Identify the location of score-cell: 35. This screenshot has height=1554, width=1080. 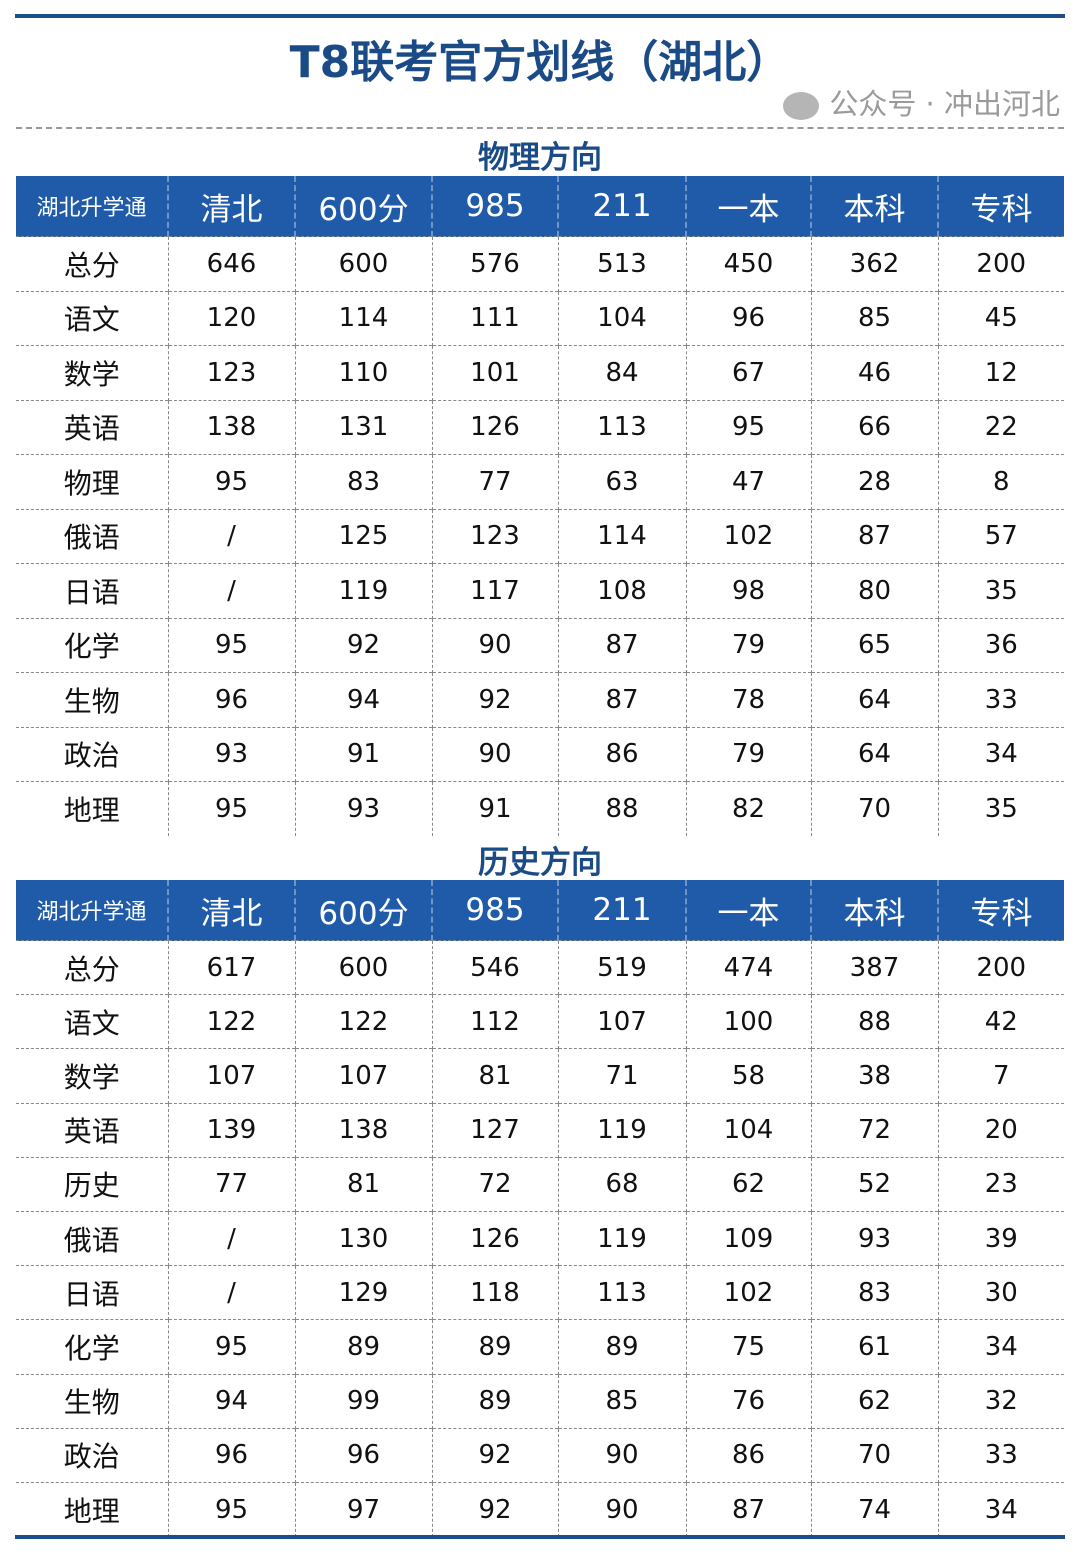
(1000, 808).